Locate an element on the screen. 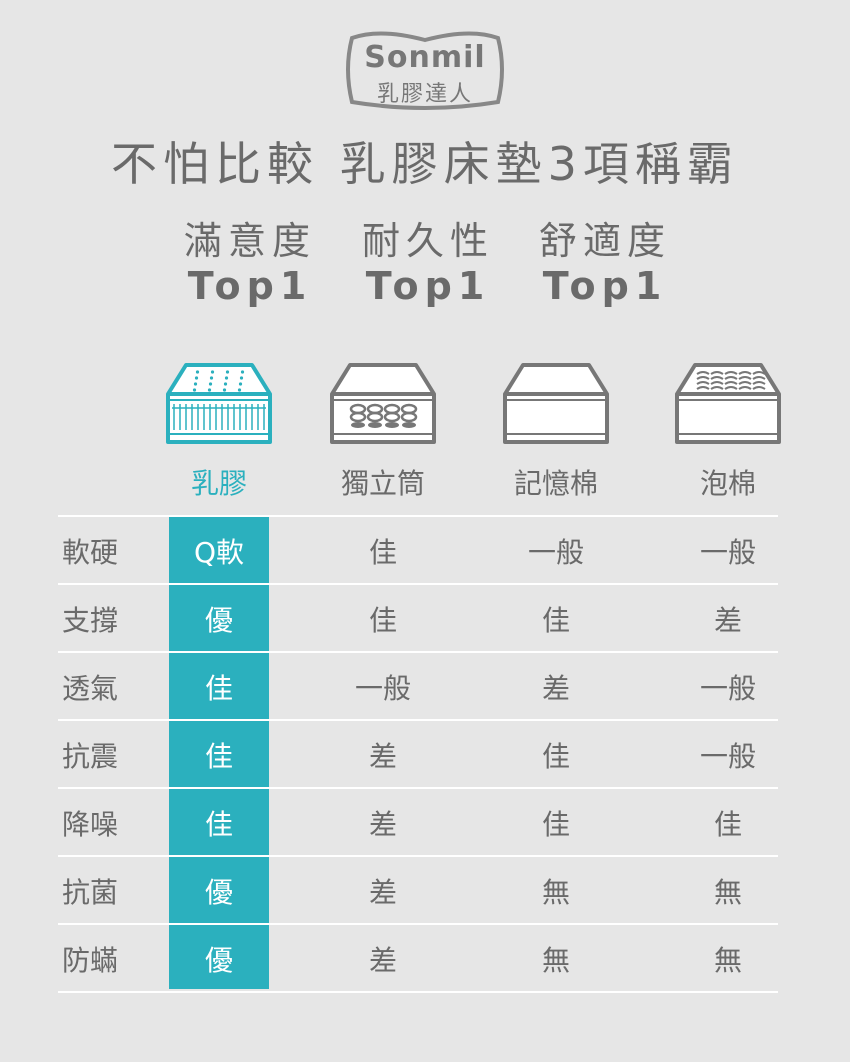 The height and width of the screenshot is (1062, 850). row-label: 支撐 is located at coordinates (90, 620).